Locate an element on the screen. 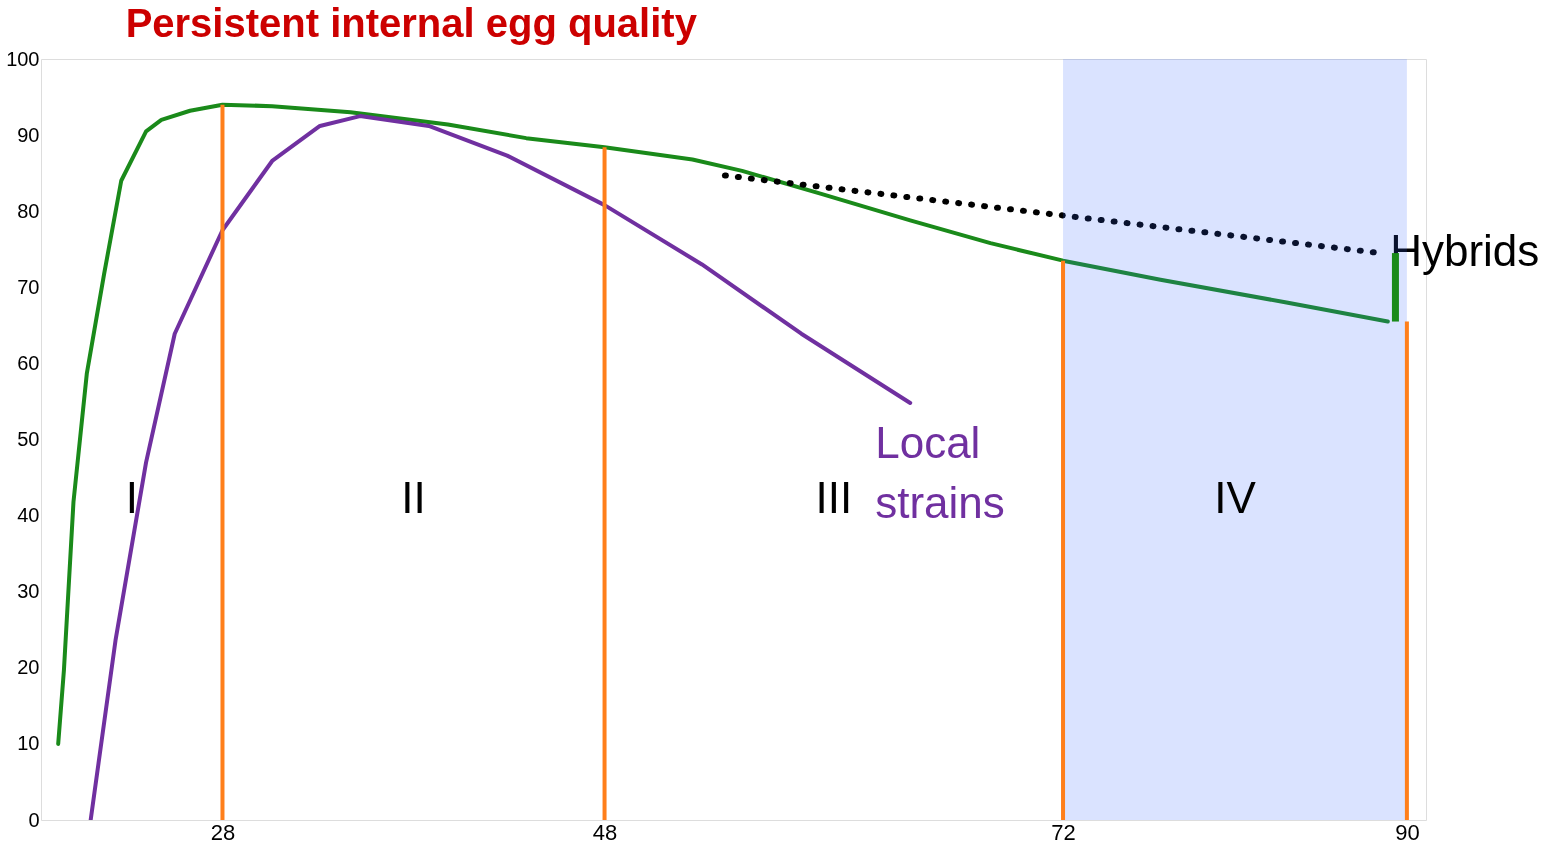 The width and height of the screenshot is (1549, 848). annotation: II is located at coordinates (413, 498).